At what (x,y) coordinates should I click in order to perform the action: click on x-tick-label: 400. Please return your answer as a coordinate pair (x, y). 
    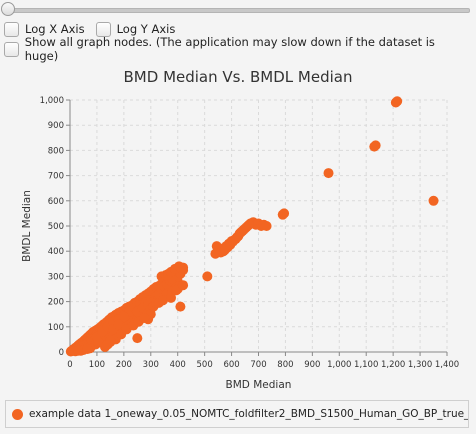
    Looking at the image, I should click on (178, 365).